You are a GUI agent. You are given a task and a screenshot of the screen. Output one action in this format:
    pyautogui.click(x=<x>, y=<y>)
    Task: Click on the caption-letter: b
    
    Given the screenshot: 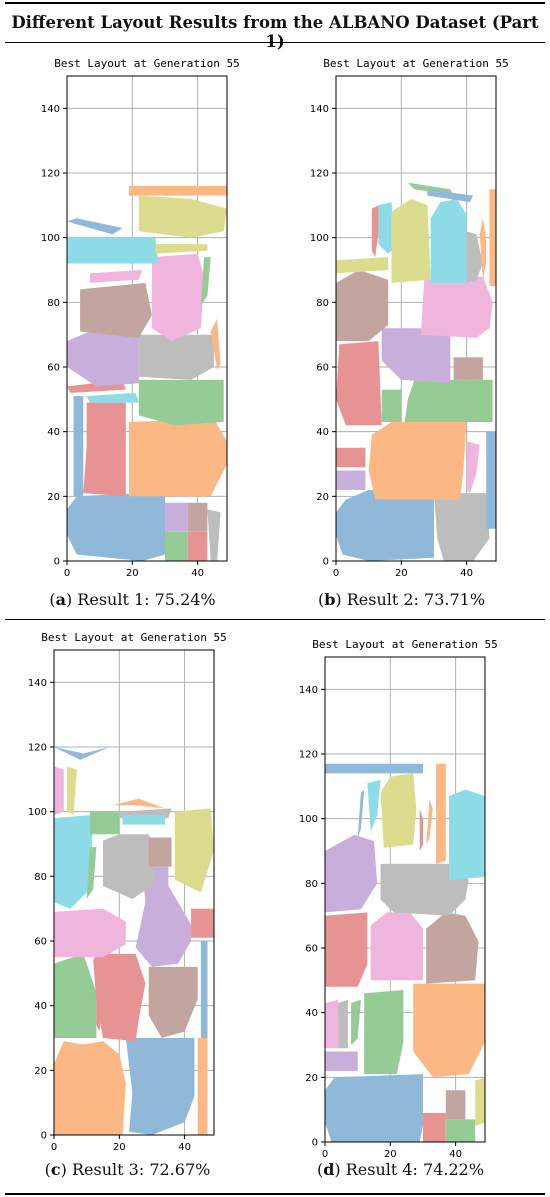 What is the action you would take?
    pyautogui.click(x=330, y=599)
    